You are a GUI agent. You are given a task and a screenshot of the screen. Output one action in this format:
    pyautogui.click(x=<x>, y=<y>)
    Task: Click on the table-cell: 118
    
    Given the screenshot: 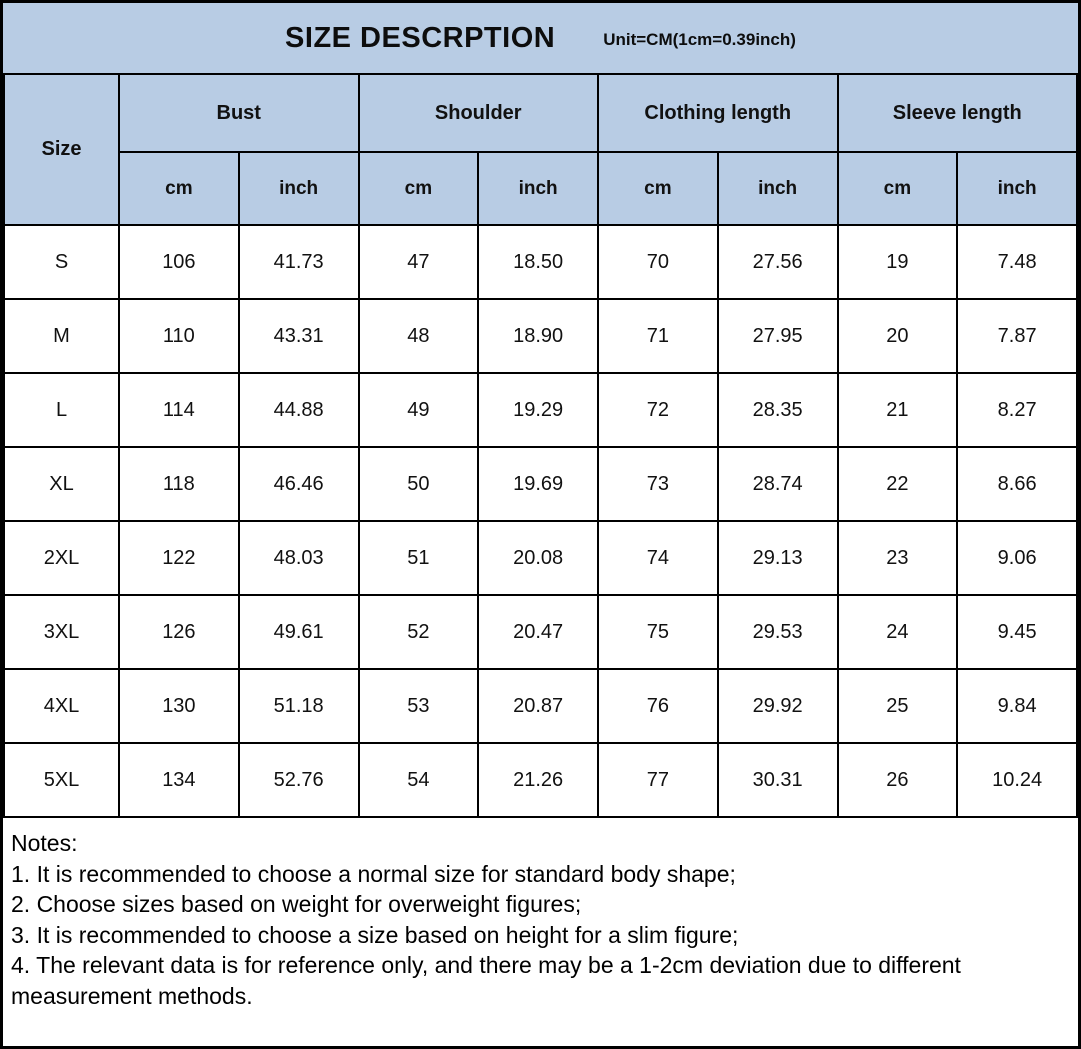 What is the action you would take?
    pyautogui.click(x=179, y=484)
    